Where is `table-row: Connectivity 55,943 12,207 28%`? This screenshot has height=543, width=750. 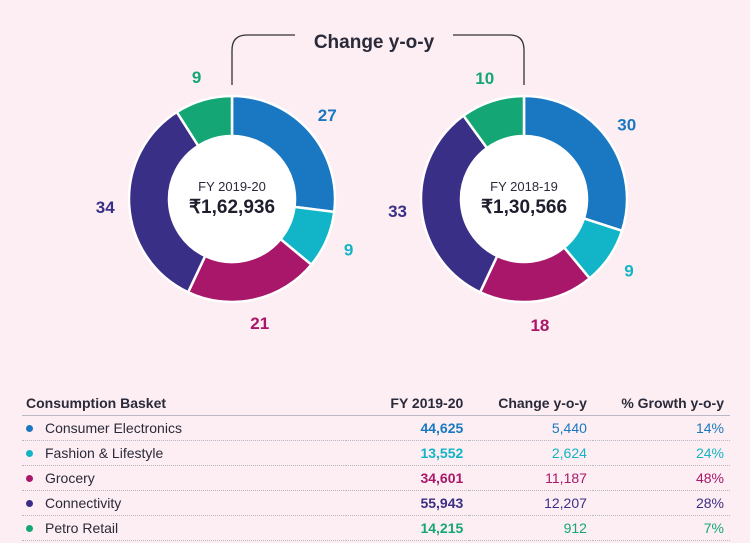
table-row: Connectivity 55,943 12,207 28% is located at coordinates (376, 503).